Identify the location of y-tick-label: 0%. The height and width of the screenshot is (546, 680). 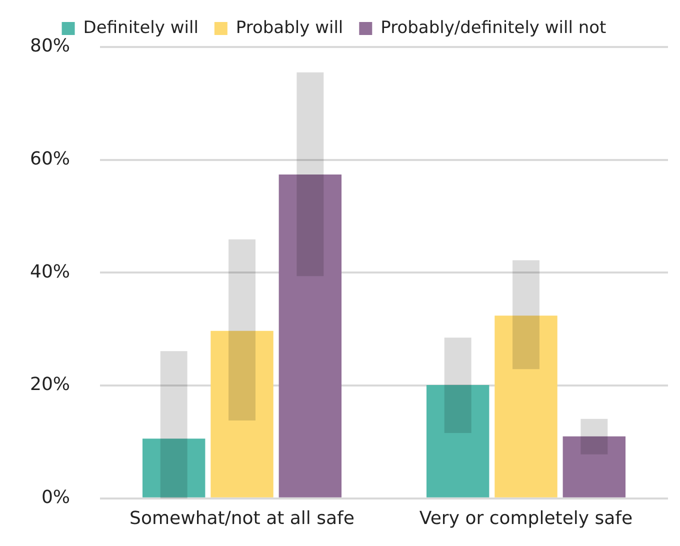
(55, 497).